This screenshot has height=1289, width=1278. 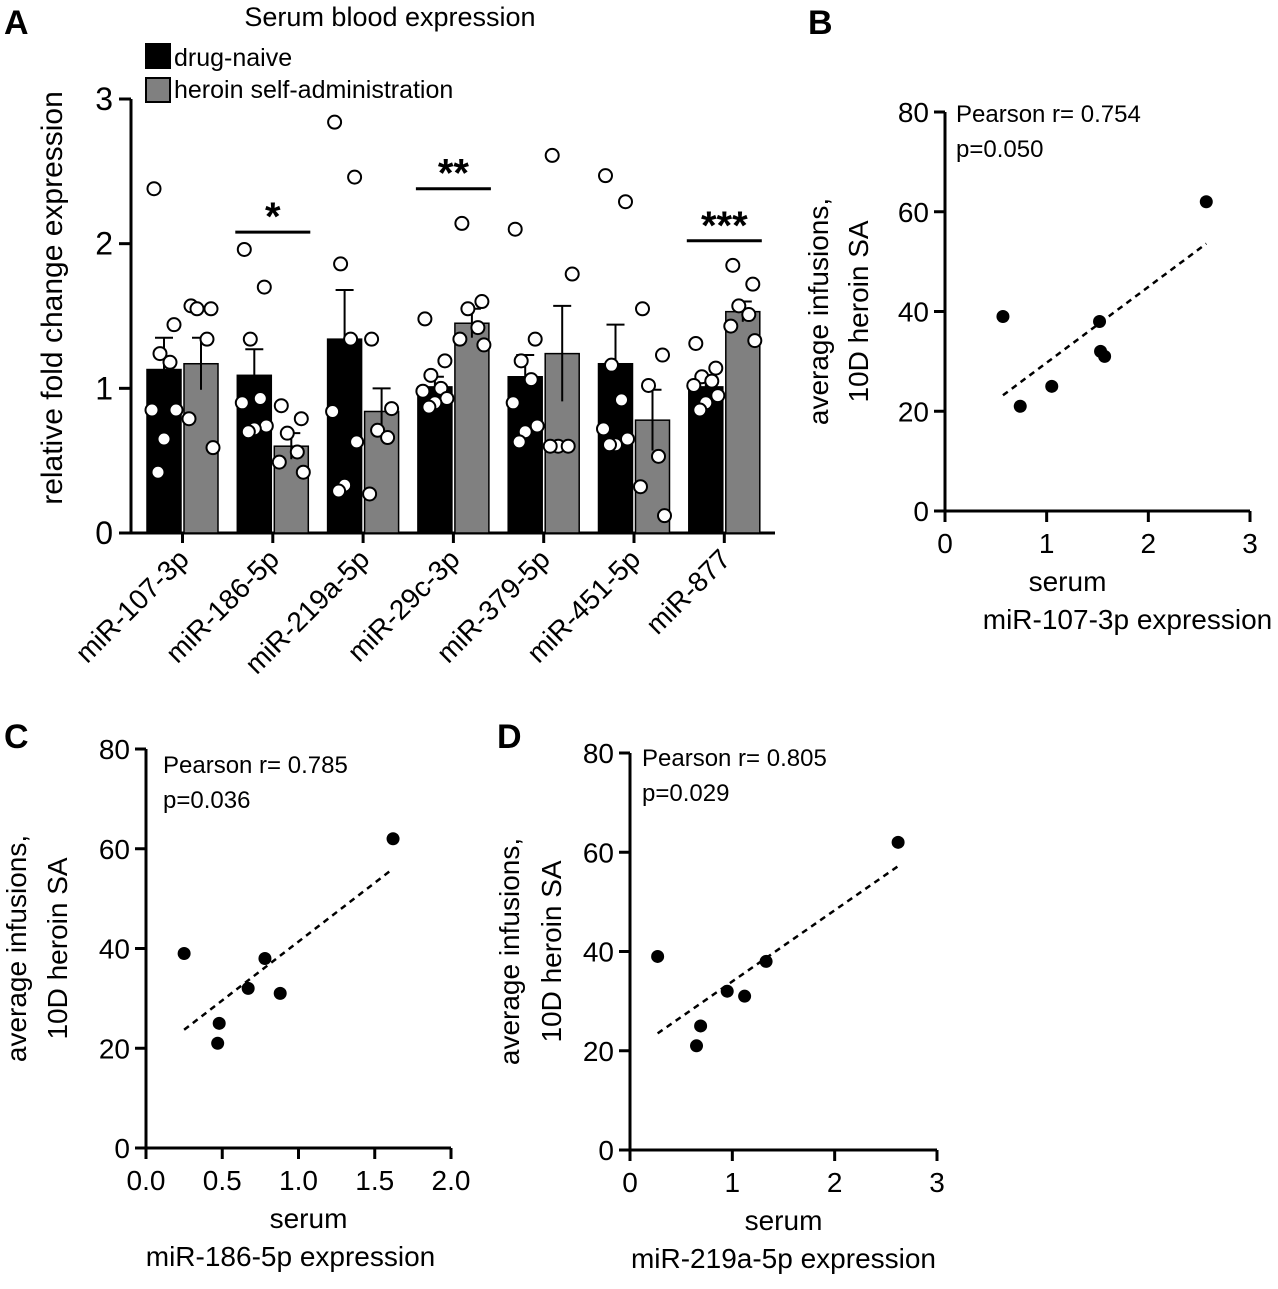 I want to click on pearson-r-label: Pearson r= 0.785, so click(x=255, y=765).